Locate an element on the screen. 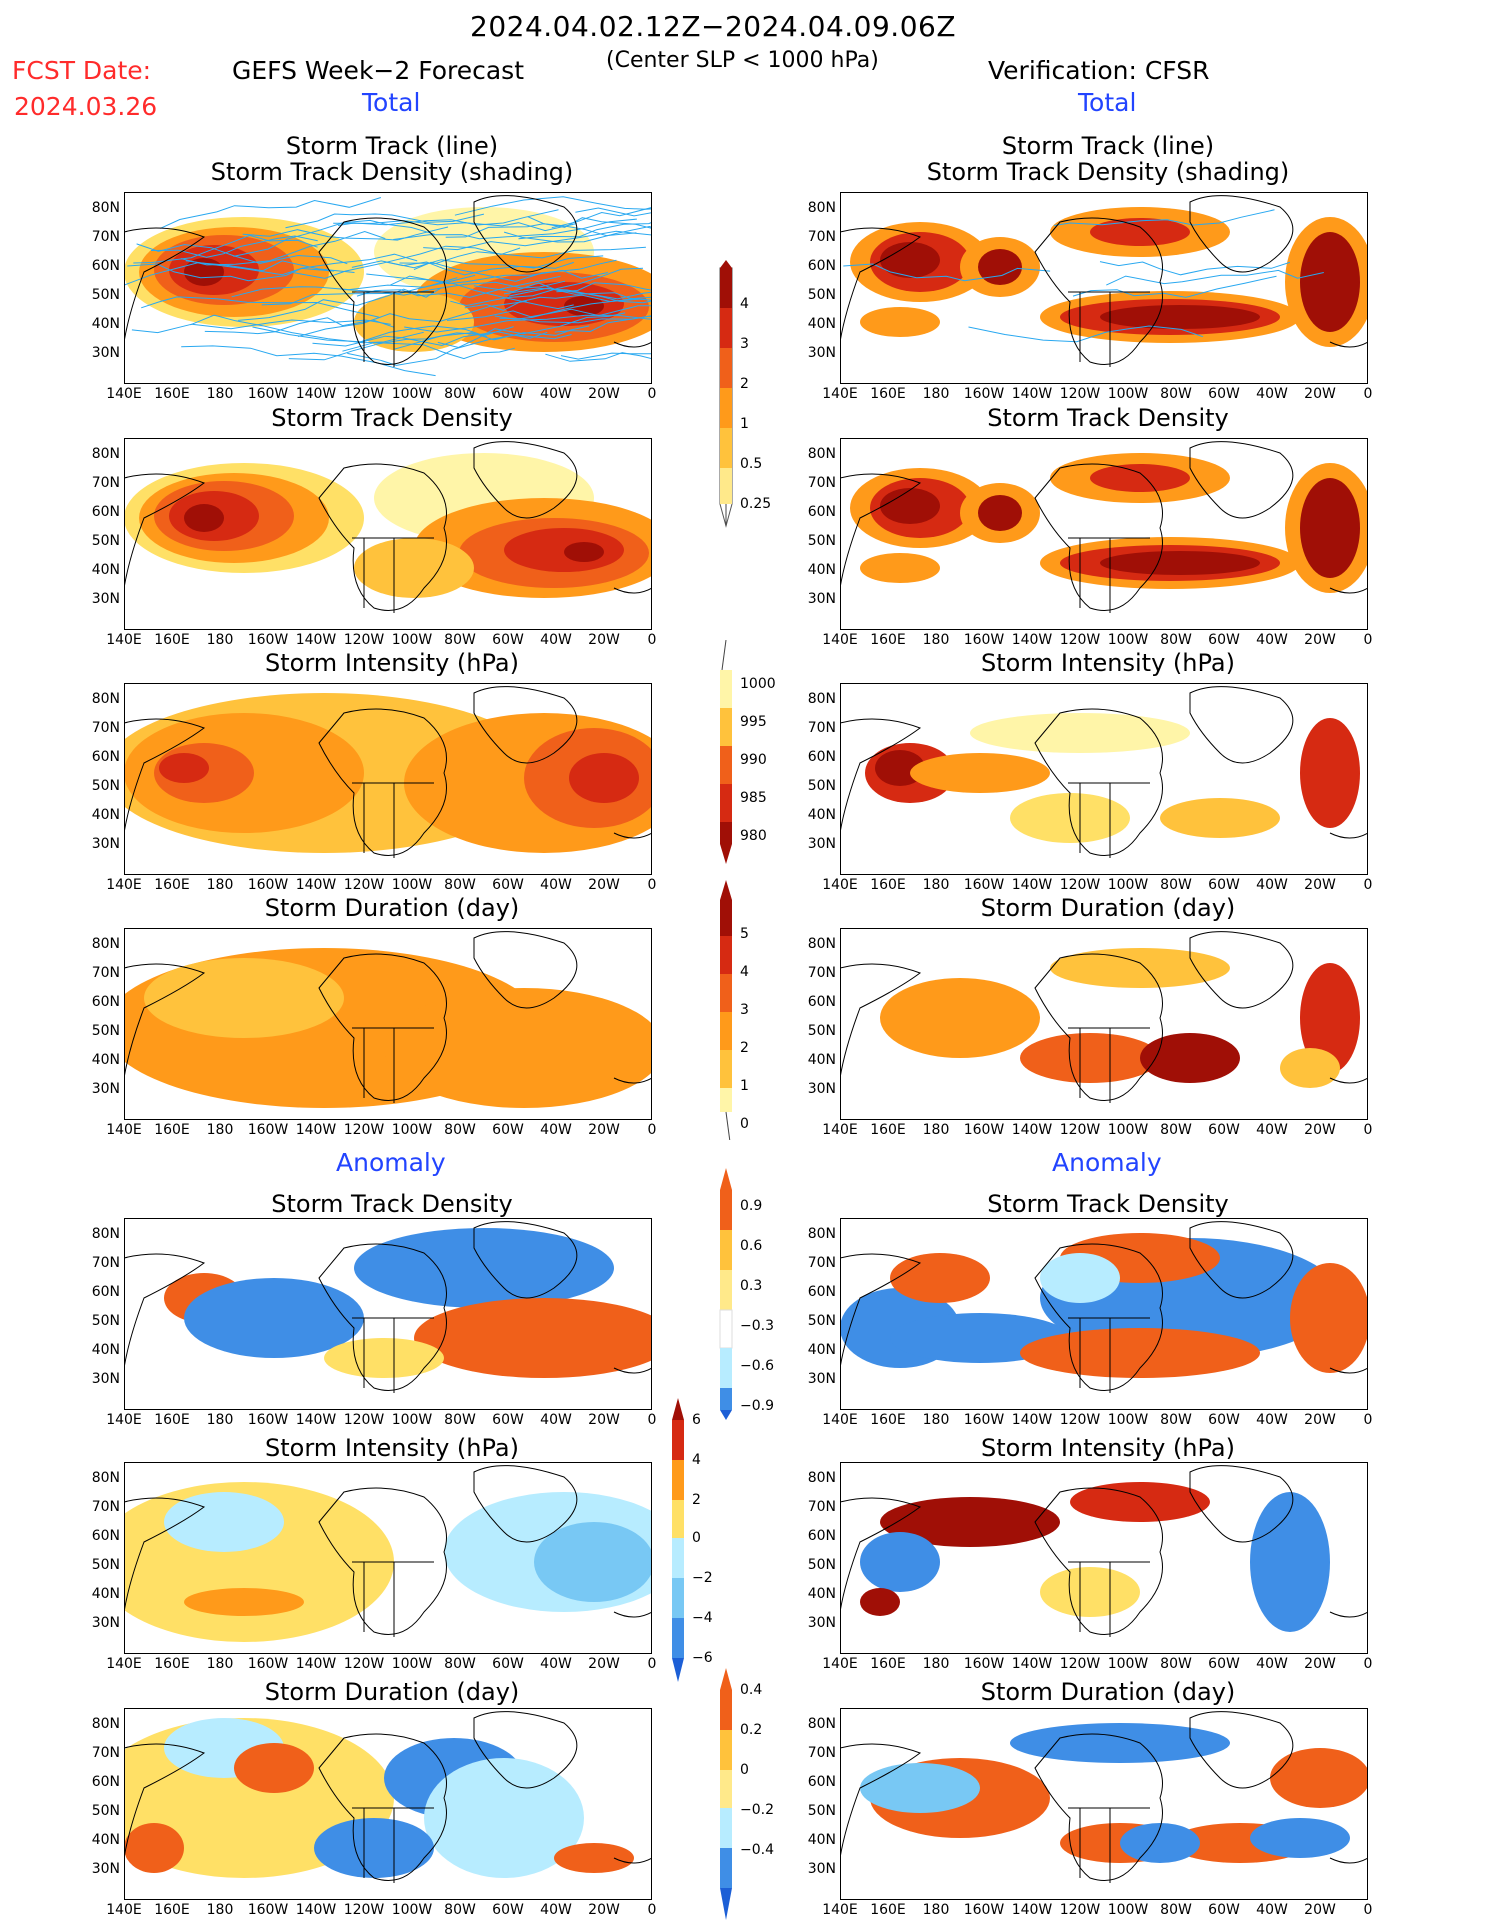 The image size is (1487, 1925). colorbar-duration-anom: 0.4 0.2 0 −0.2 −0.4 is located at coordinates (747, 1794).